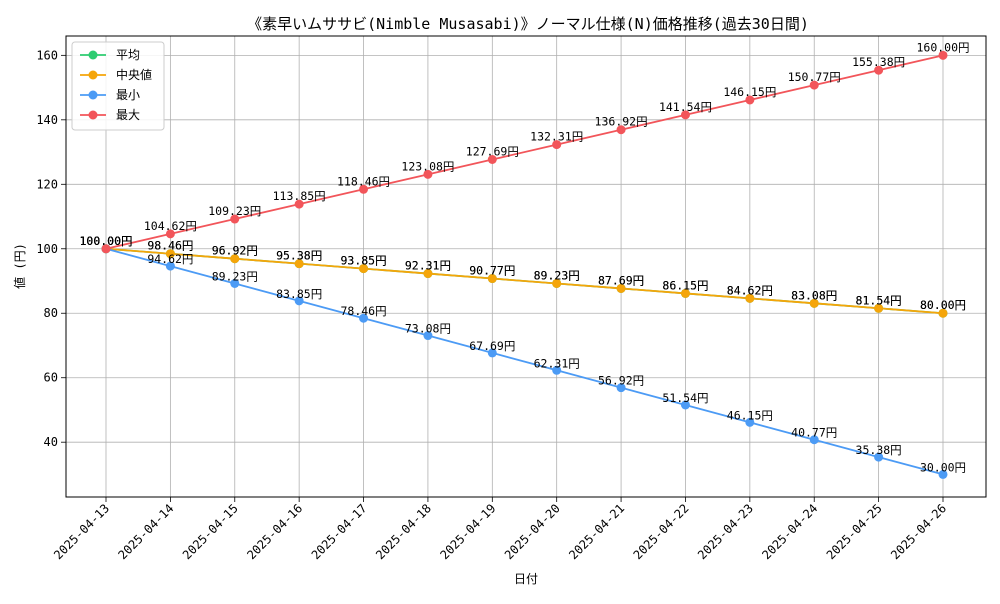 Image resolution: width=1000 pixels, height=604 pixels. What do you see at coordinates (427, 166) in the screenshot?
I see `data-label: 123.08円` at bounding box center [427, 166].